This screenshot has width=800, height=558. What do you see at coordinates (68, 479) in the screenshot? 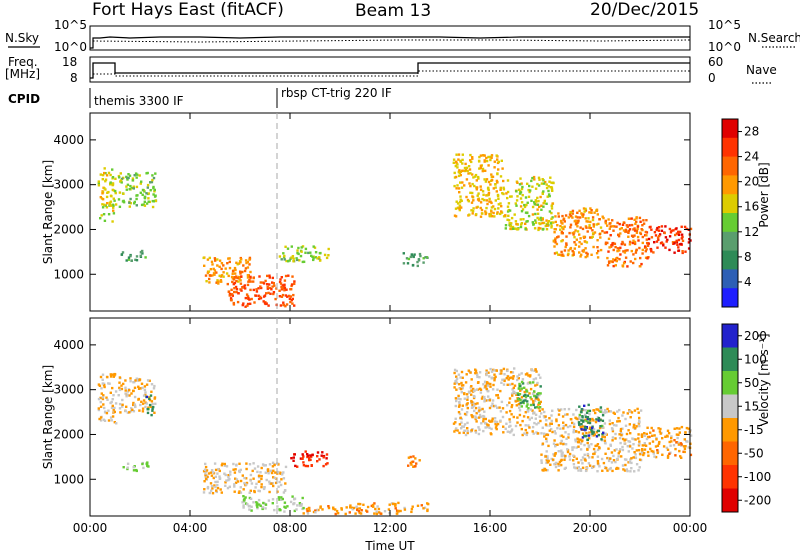
I see `velocity-ytick-label: 1000` at bounding box center [68, 479].